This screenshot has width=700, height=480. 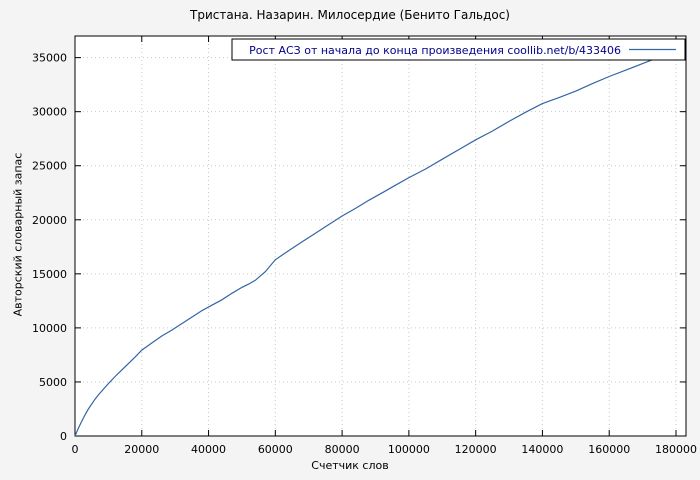 What do you see at coordinates (350, 465) in the screenshot?
I see `x-axis-label: Счетчик слов` at bounding box center [350, 465].